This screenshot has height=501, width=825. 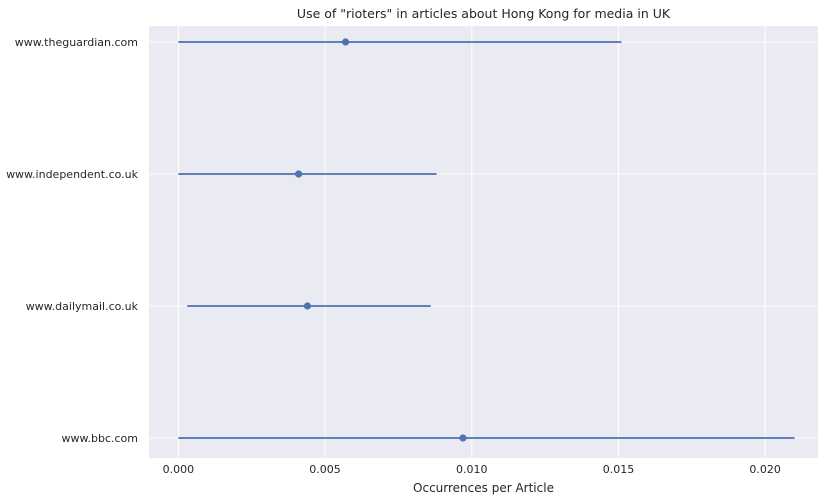 I want to click on y-tick-label: www.dailymail.co.uk, so click(x=82, y=306).